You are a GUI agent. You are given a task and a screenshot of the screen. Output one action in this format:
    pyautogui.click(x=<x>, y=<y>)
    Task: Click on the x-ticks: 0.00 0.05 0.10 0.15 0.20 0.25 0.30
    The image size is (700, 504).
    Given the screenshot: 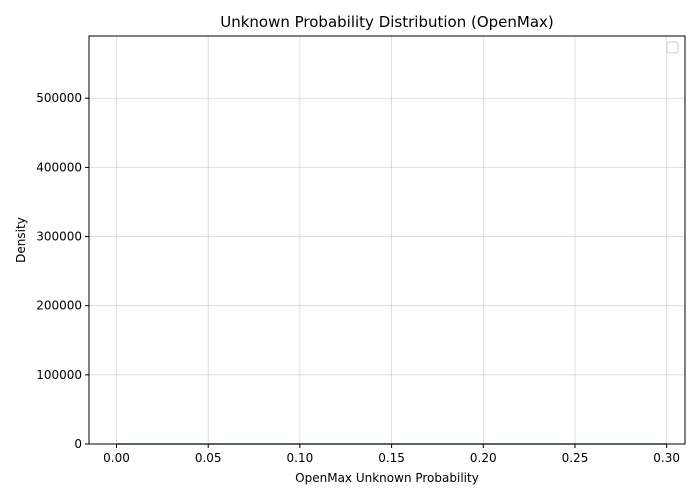 What is the action you would take?
    pyautogui.click(x=391, y=454)
    